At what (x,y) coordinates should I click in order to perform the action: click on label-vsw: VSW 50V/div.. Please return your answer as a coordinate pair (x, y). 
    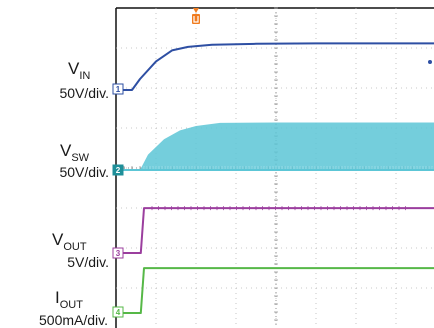
    Looking at the image, I should click on (84, 160).